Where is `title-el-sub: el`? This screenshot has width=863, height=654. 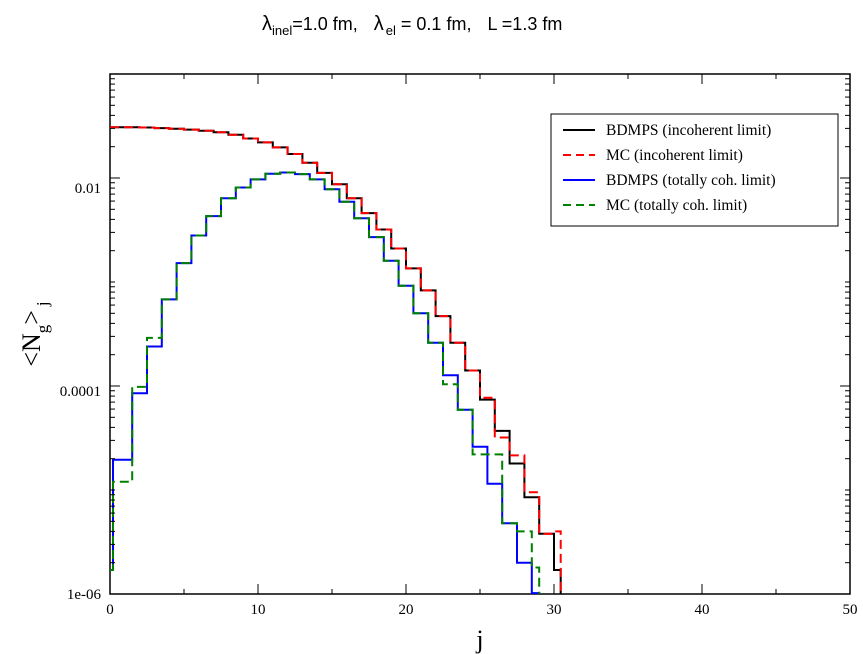
title-el-sub: el is located at coordinates (391, 30).